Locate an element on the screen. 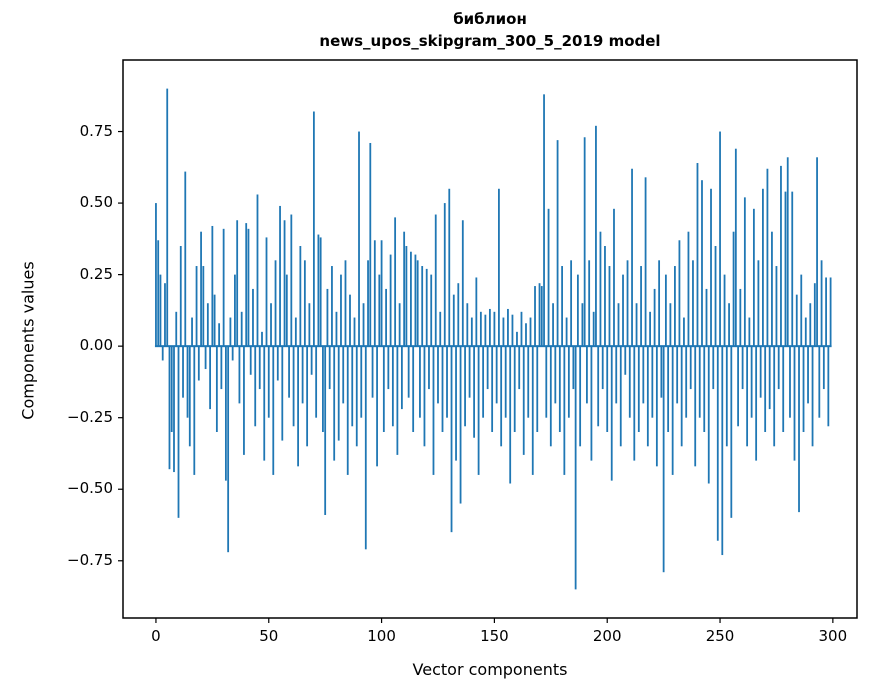 The image size is (880, 696). x-tick-label: 150 is located at coordinates (494, 636).